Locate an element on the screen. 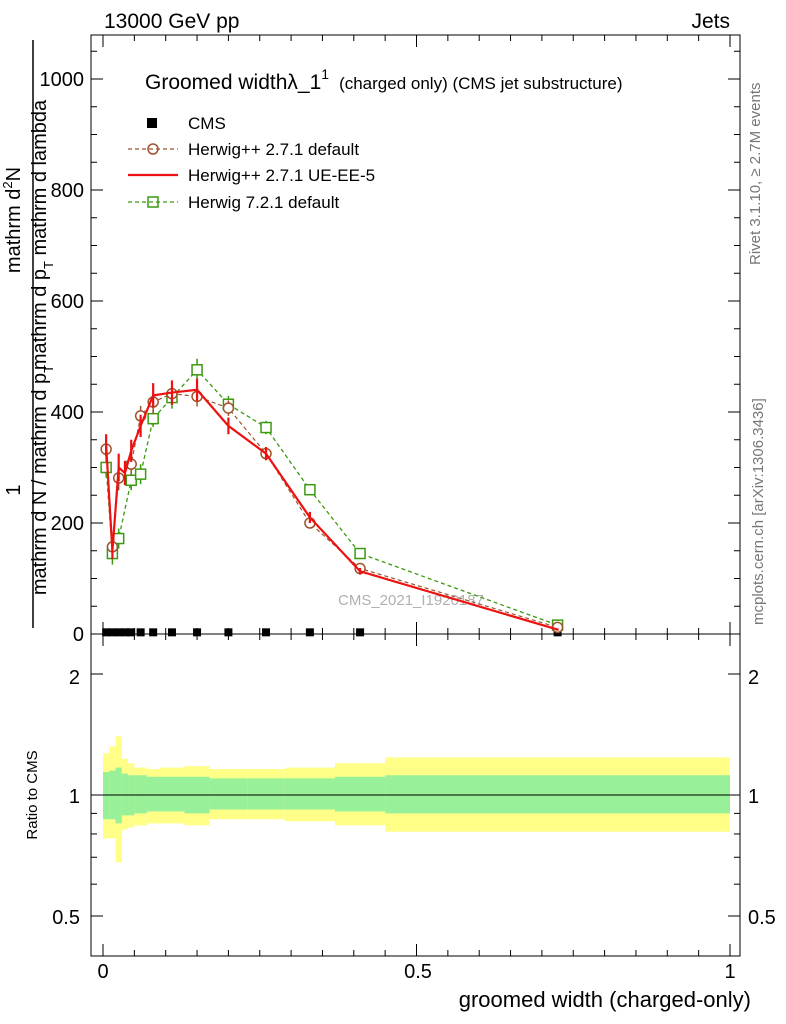  legend-entry-herwigpp-ueee5: Herwig++ 2.7.1 UE-EE-5 is located at coordinates (251, 175).